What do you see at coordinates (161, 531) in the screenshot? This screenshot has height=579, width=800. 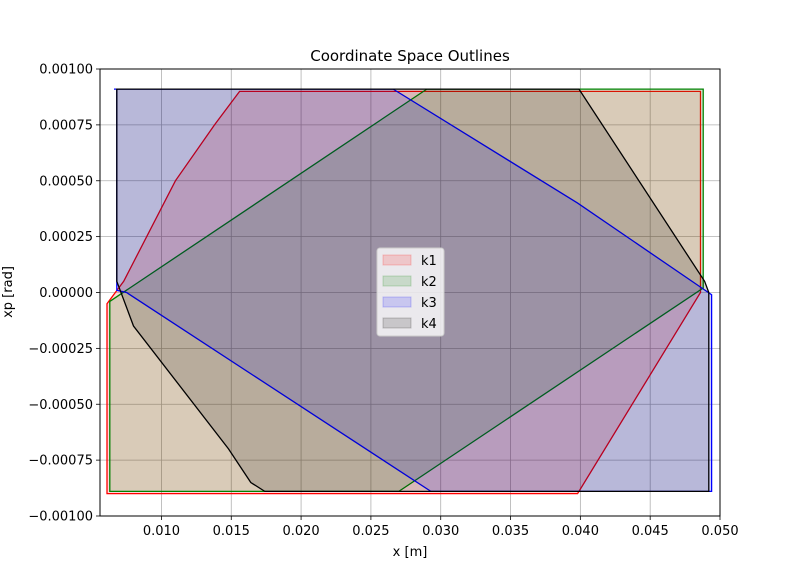 I see `x-tick-label: 0.010` at bounding box center [161, 531].